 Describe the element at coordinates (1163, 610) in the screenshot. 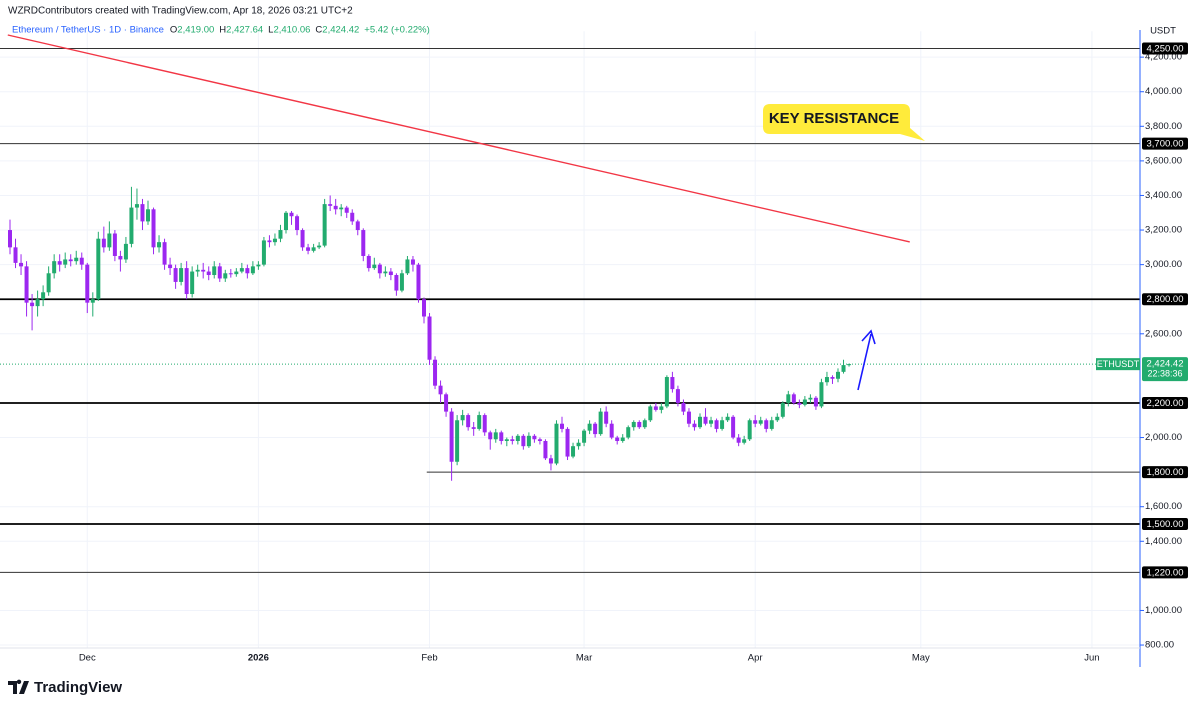

I see `y-tick-label: 1,000.00` at that location.